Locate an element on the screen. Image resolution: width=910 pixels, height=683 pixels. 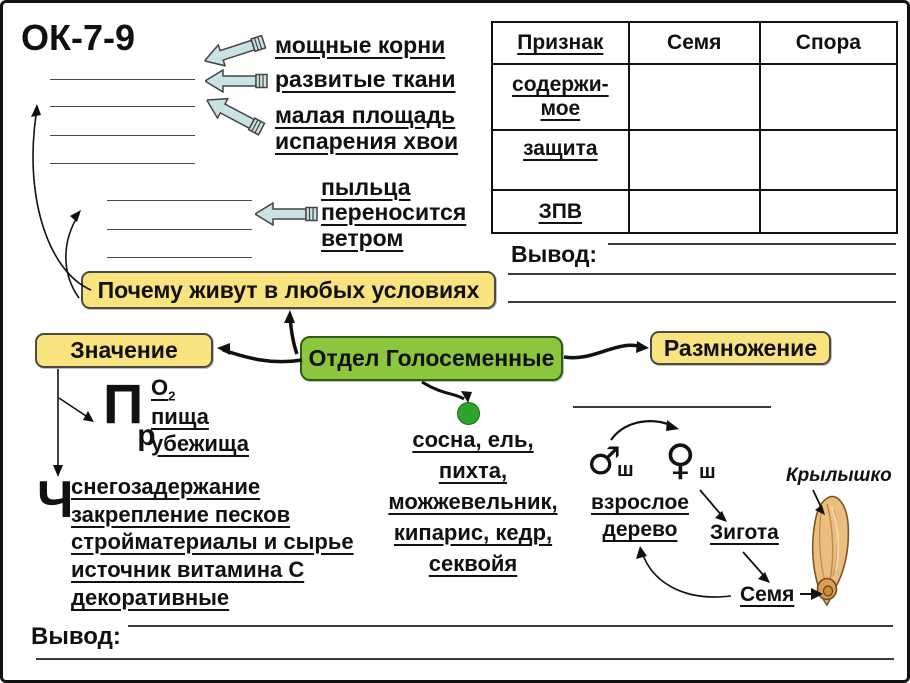
adaptation-area-label-1: малая площадь is located at coordinates (365, 115).